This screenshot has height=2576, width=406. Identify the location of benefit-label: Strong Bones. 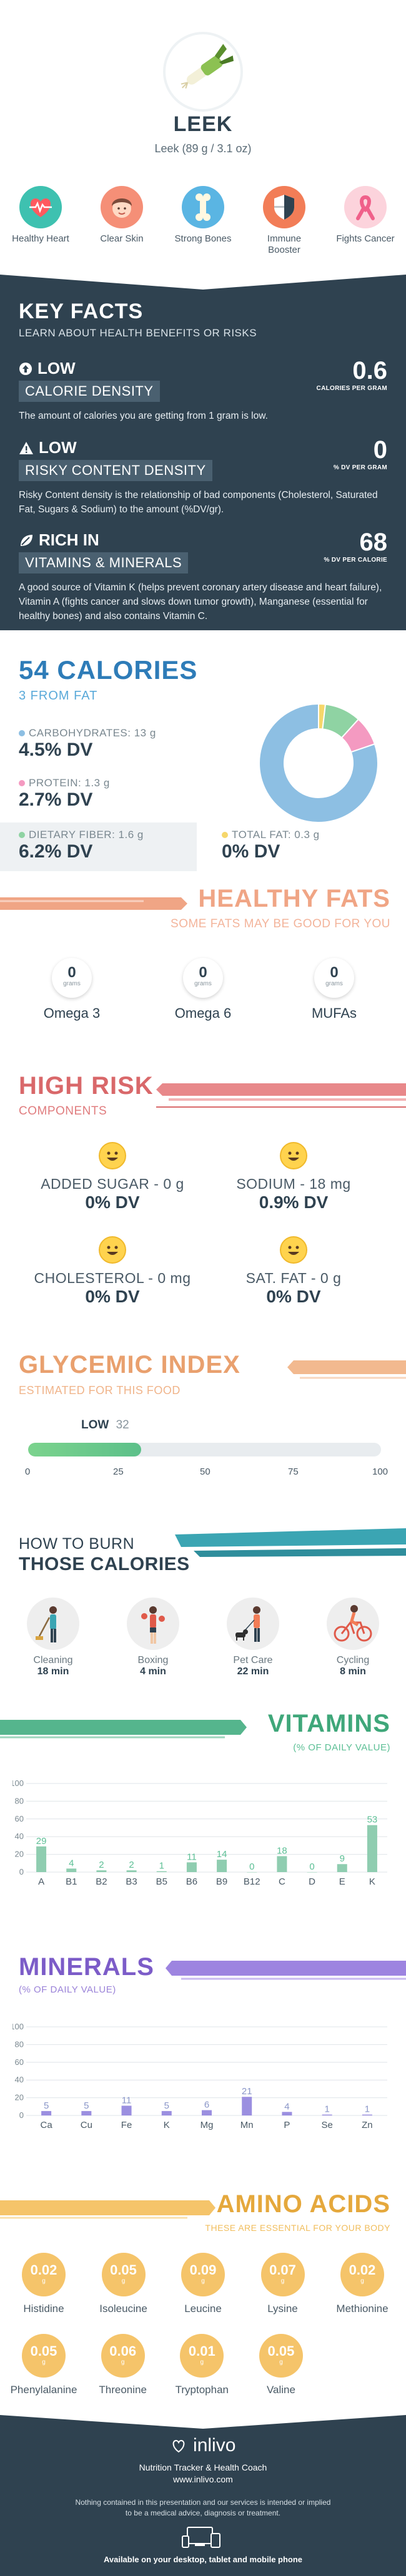
(203, 238).